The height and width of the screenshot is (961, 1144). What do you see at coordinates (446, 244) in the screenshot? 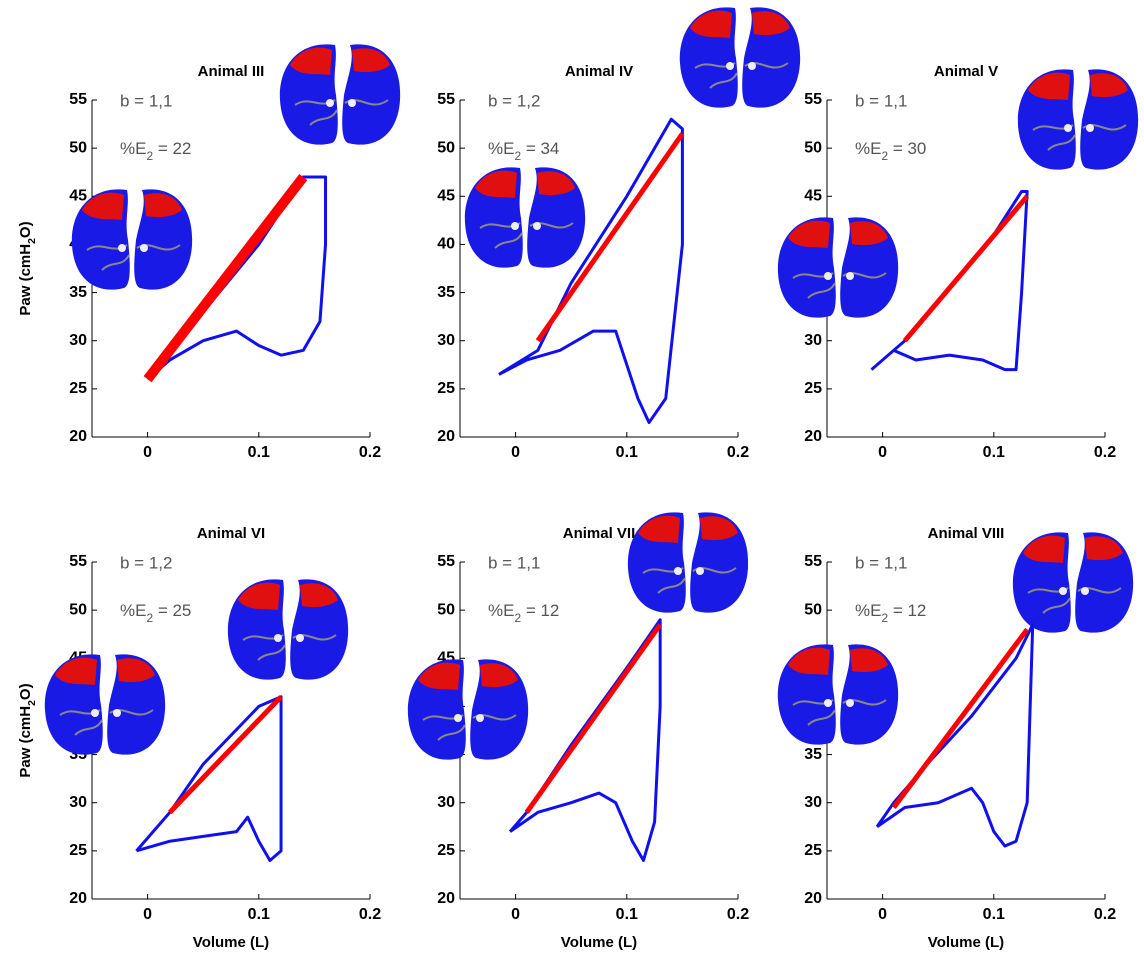
I see `y-tick-label: 40` at bounding box center [446, 244].